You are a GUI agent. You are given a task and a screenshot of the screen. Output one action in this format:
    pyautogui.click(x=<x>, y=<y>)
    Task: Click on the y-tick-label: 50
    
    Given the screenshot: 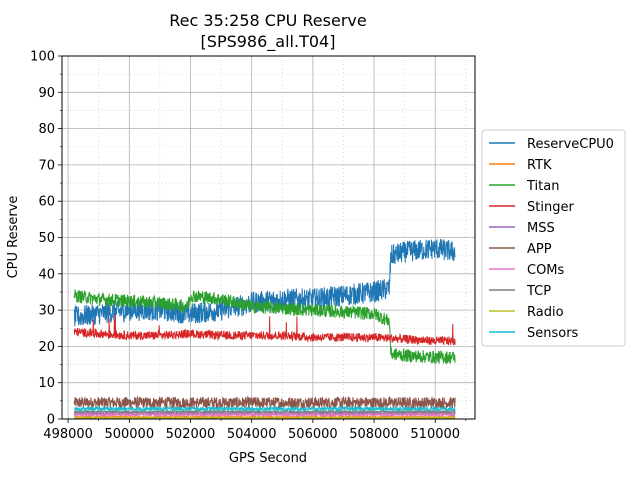 What is the action you would take?
    pyautogui.click(x=46, y=238)
    